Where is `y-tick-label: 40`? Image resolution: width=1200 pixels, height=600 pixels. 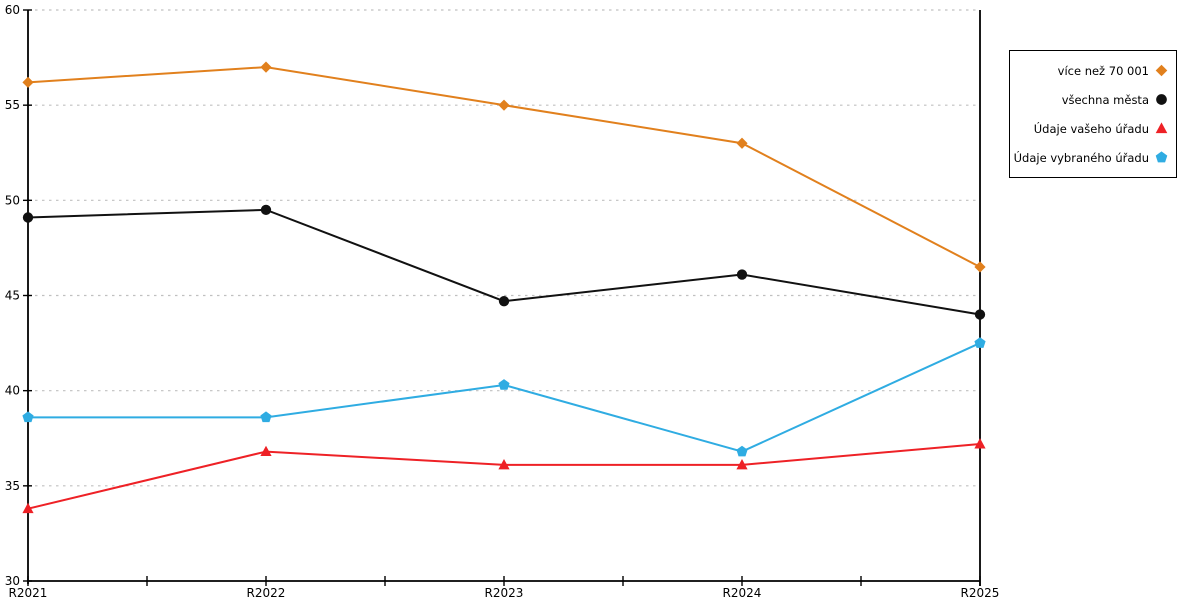 y-tick-label: 40 is located at coordinates (12, 391).